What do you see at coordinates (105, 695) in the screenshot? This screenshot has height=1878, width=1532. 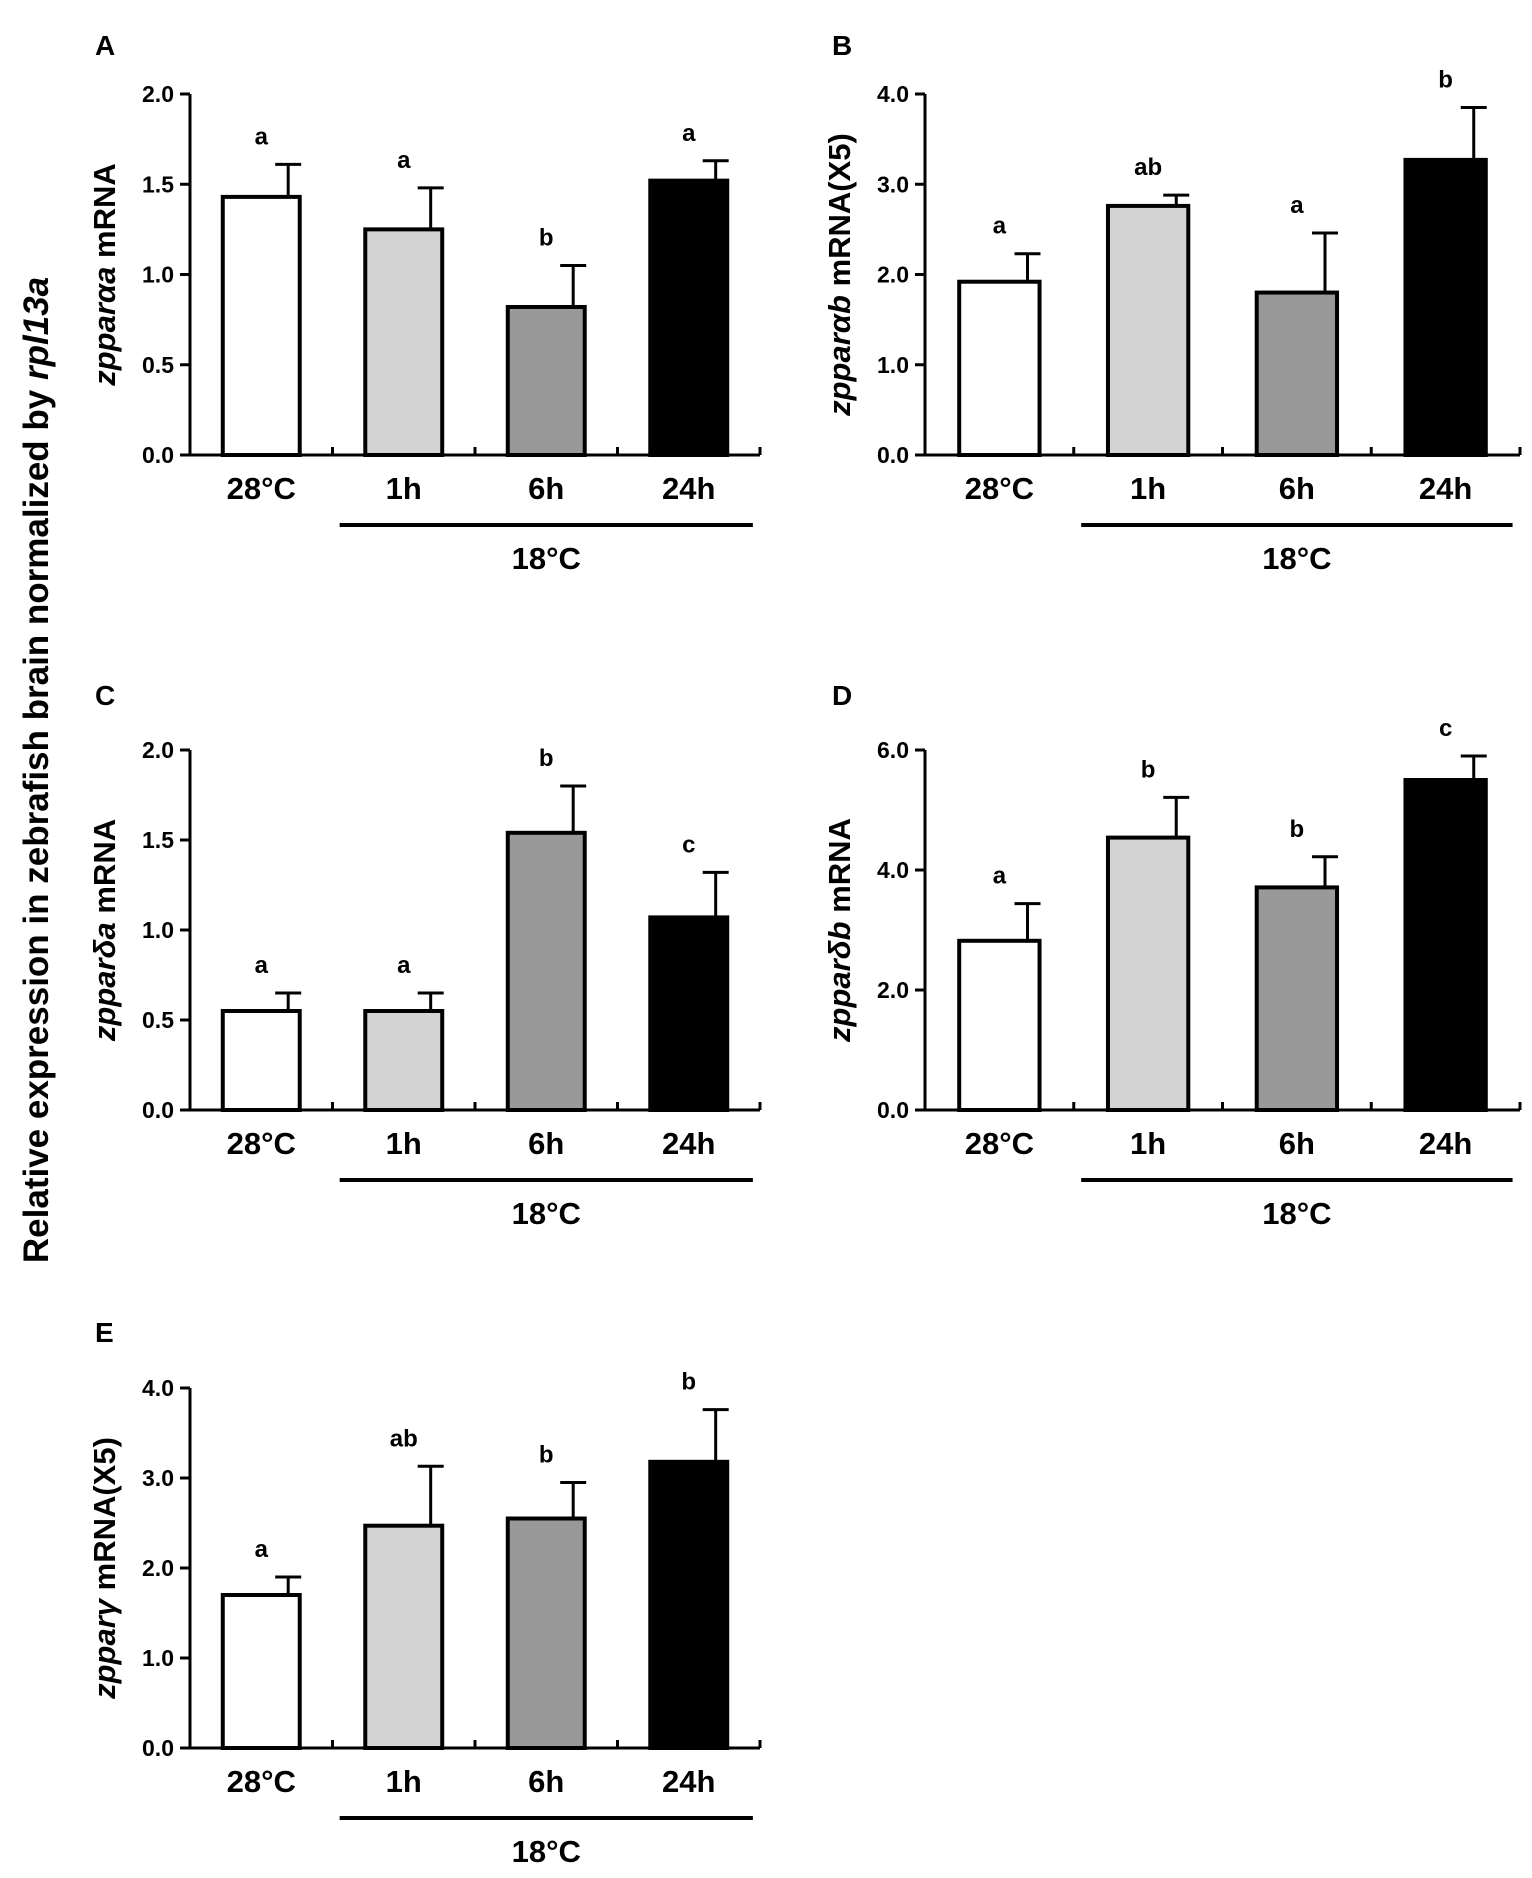 I see `panel-letter: C` at bounding box center [105, 695].